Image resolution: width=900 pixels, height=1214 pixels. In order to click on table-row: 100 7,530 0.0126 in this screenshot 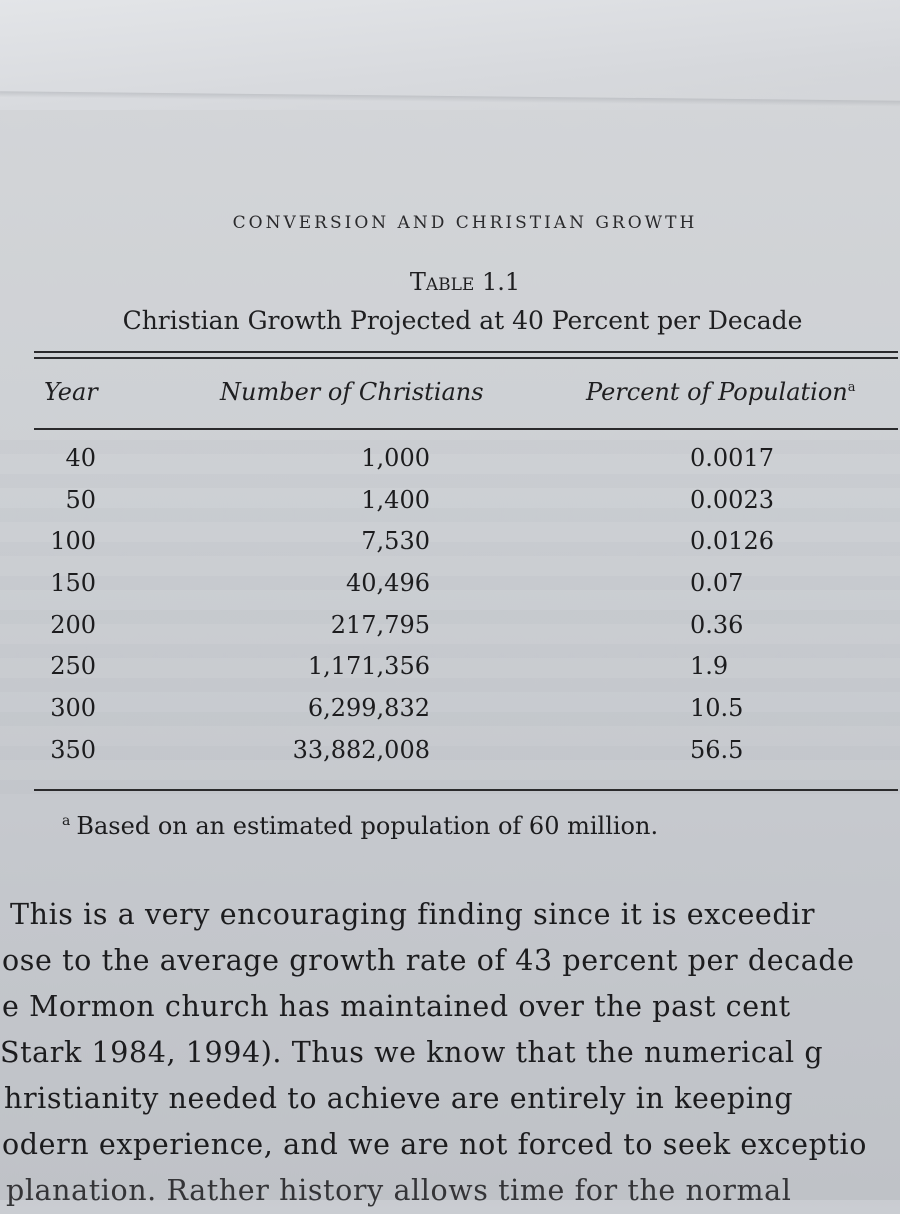, I will do `click(450, 548)`.